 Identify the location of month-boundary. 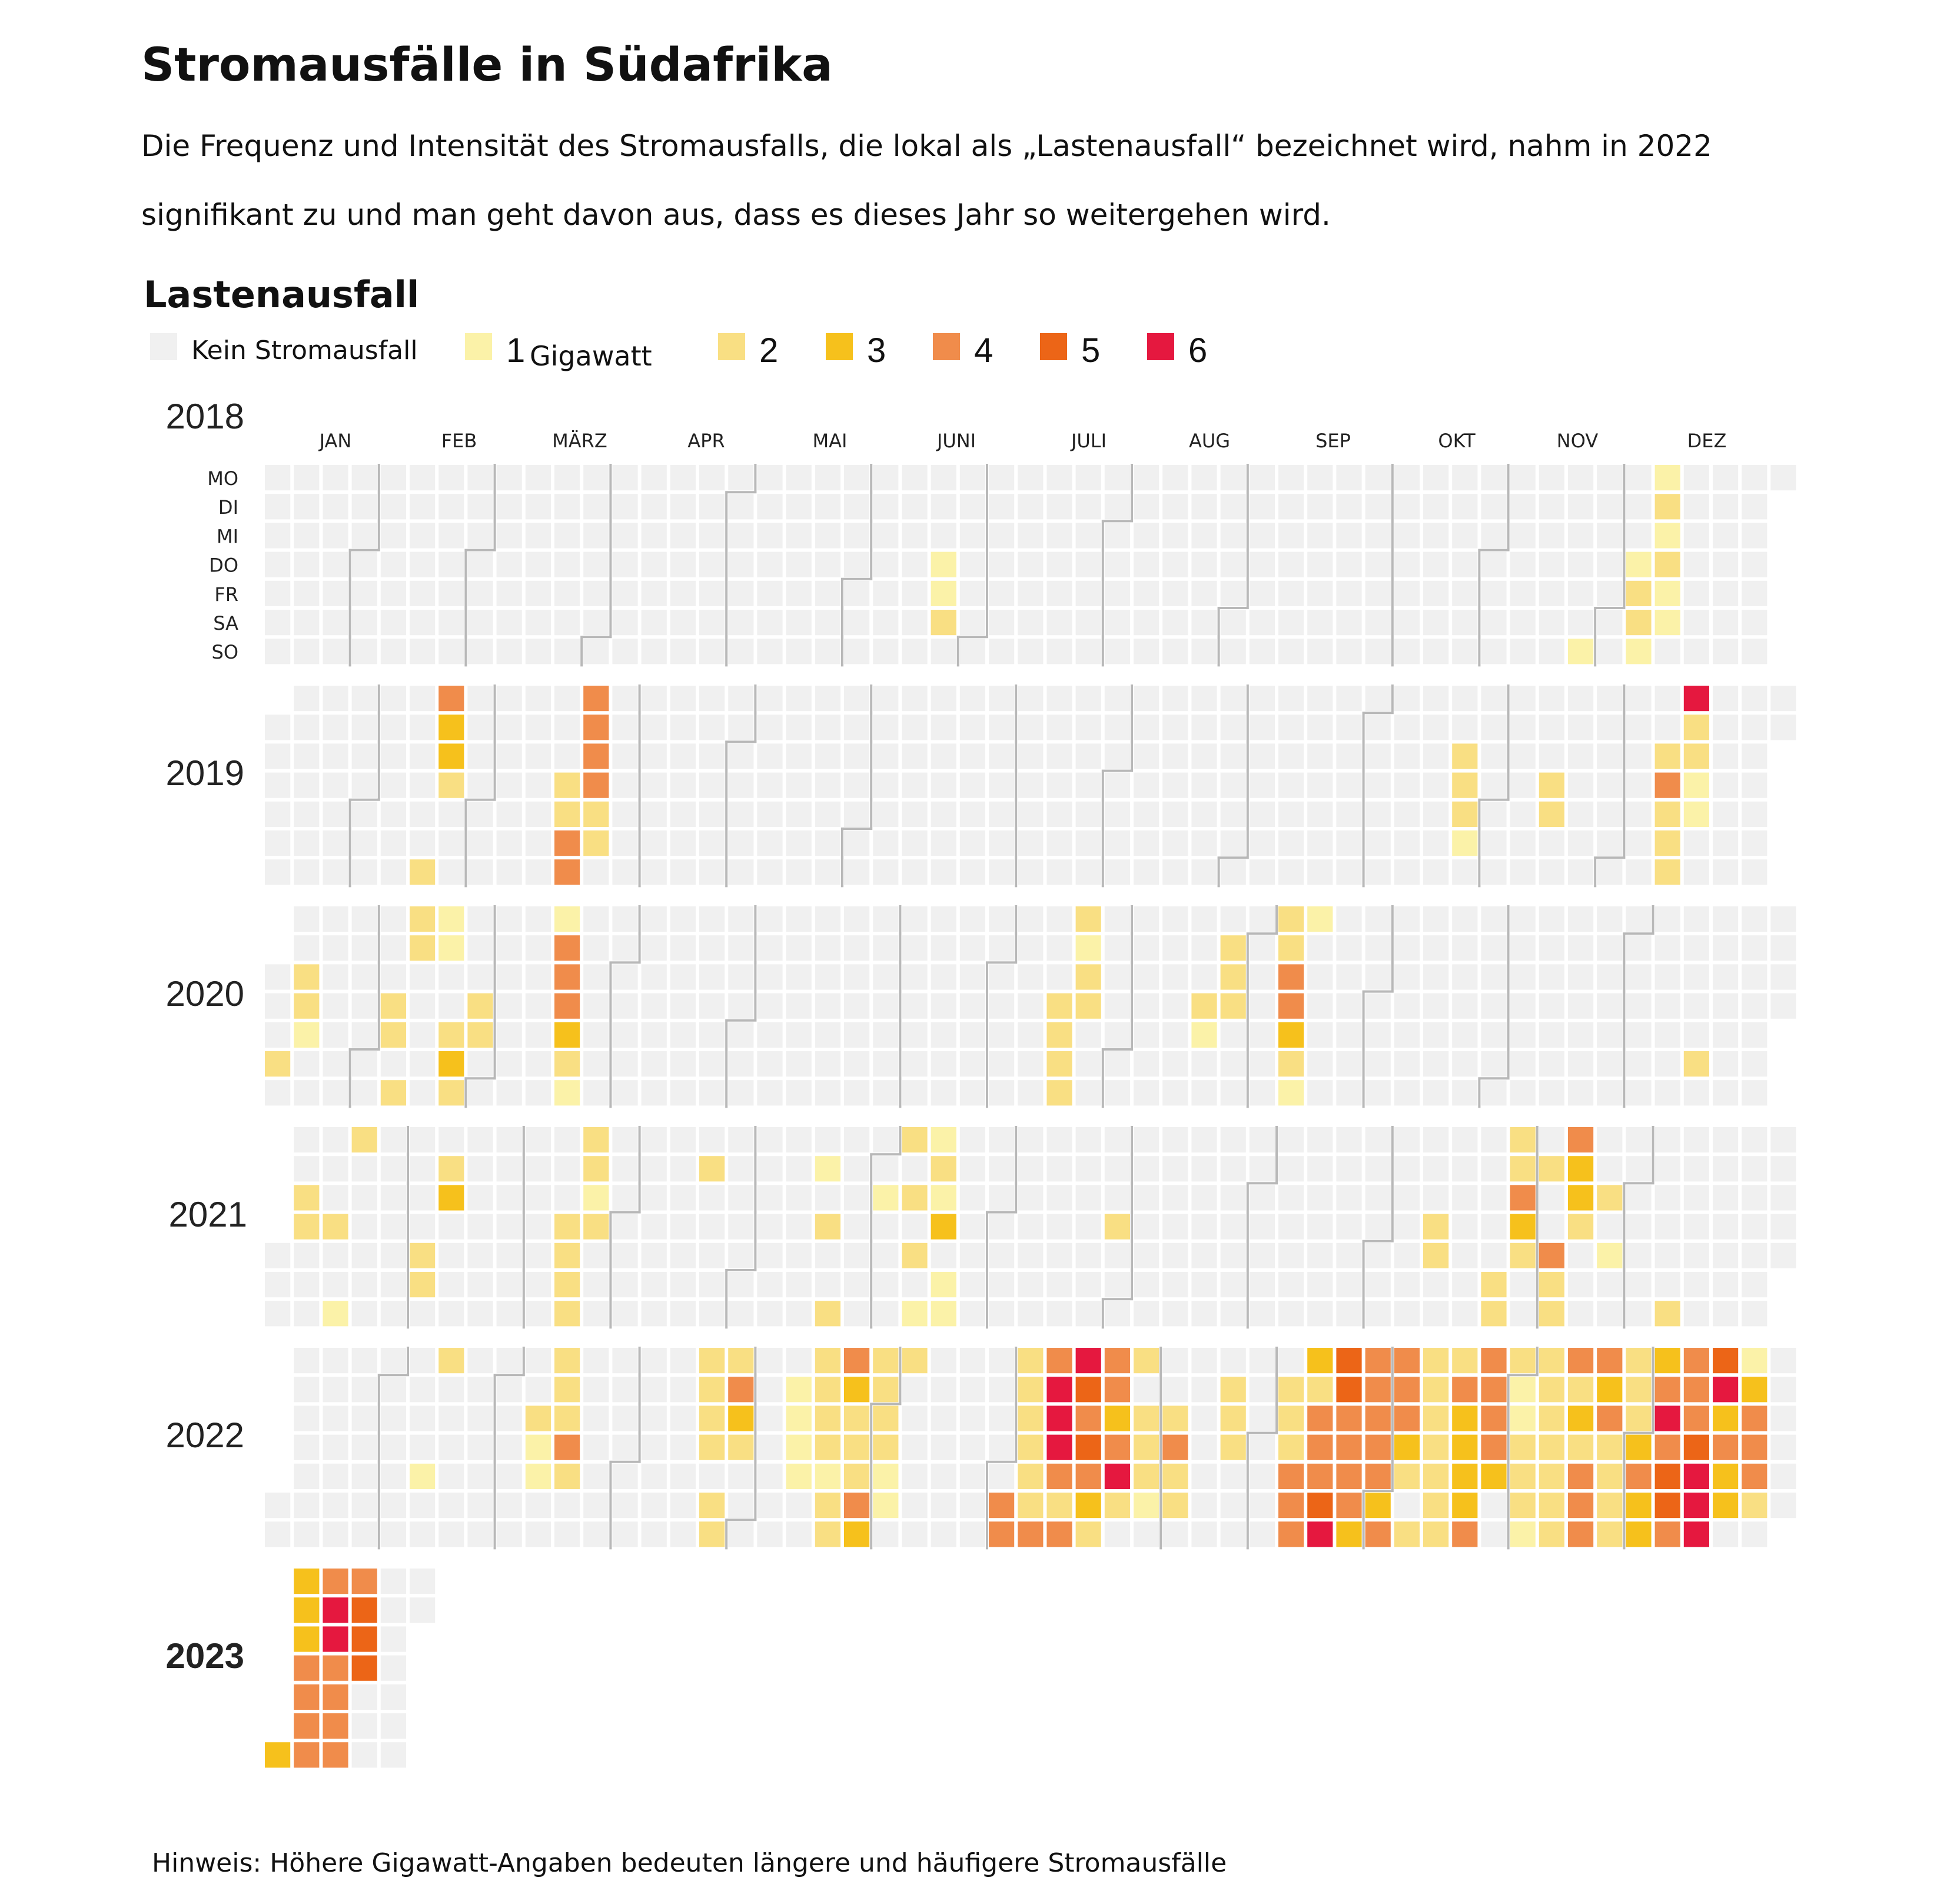
(972, 565).